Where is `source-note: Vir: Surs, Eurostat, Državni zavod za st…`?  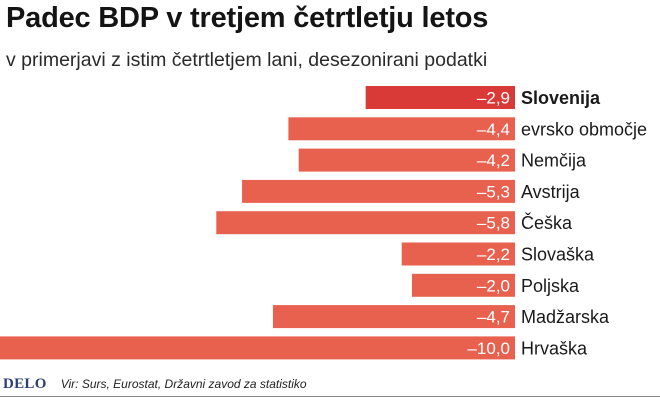 source-note: Vir: Surs, Eurostat, Državni zavod za st… is located at coordinates (183, 384).